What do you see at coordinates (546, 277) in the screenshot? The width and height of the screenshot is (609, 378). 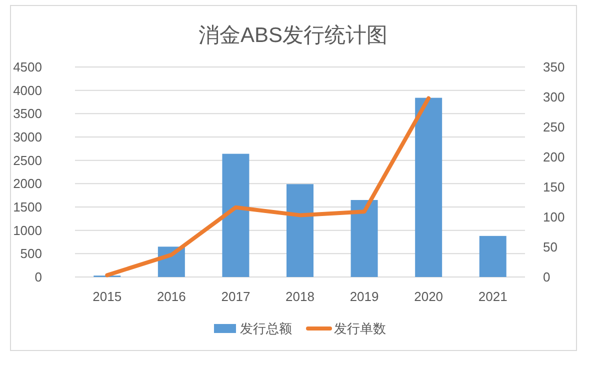 I see `y2-tick-label: 0` at bounding box center [546, 277].